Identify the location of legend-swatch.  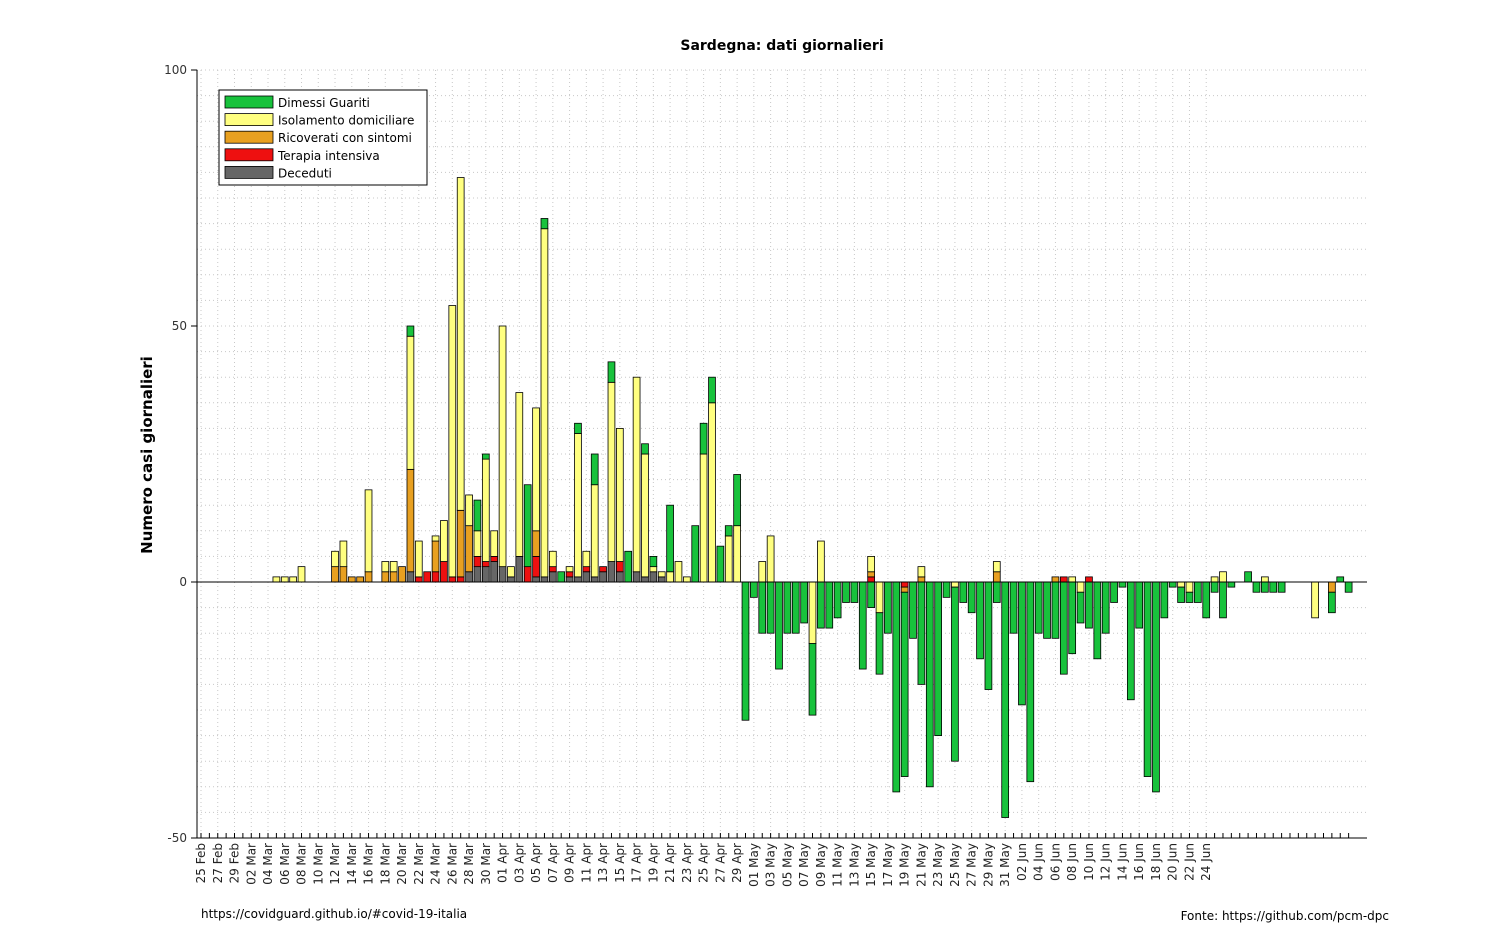
(249, 119).